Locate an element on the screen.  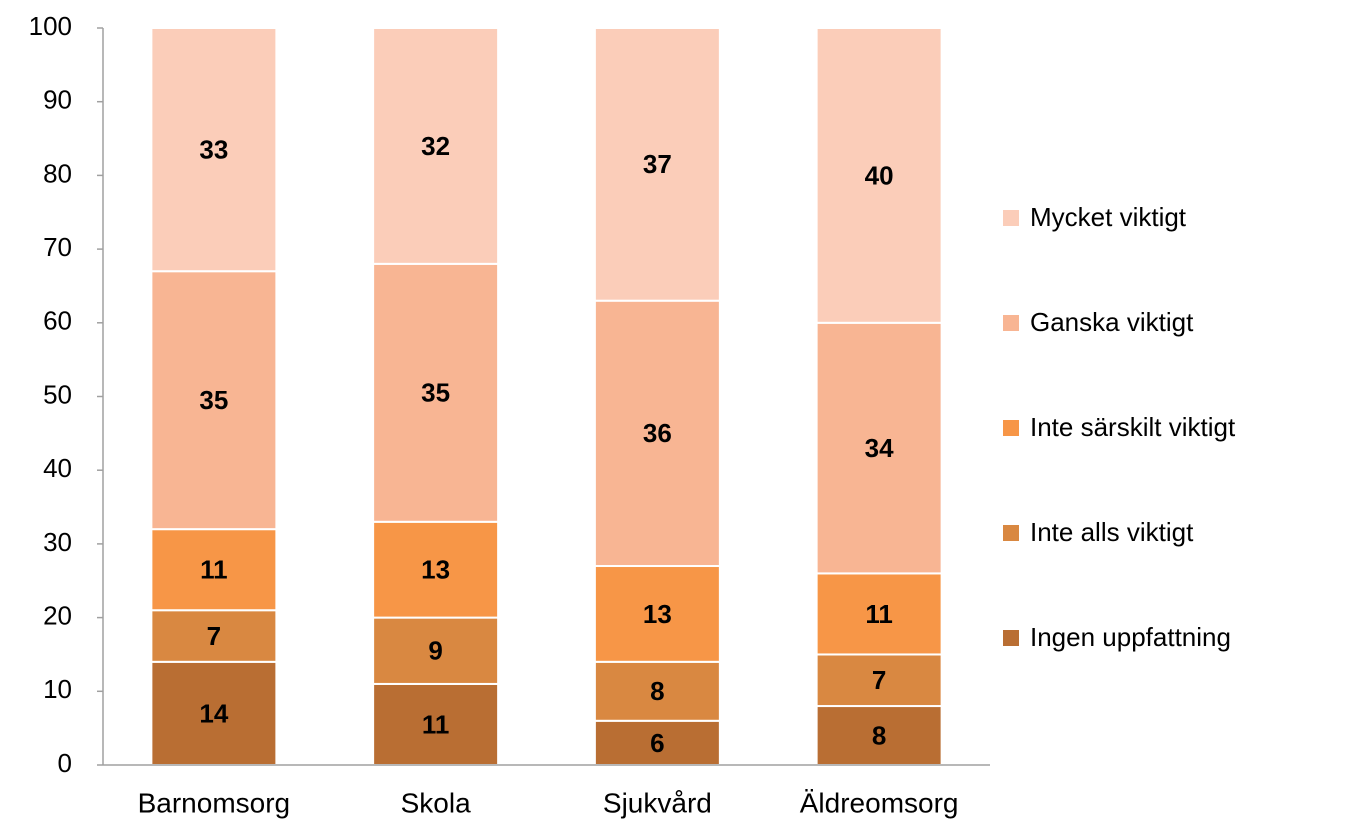
data-label: 32 is located at coordinates (435, 146).